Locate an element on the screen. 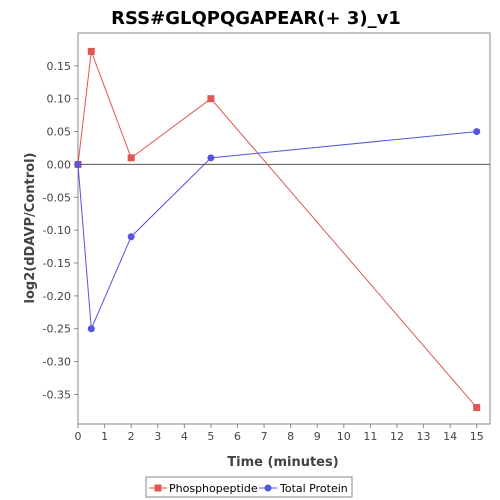 The image size is (500, 500). y-tick-label: 0.00 is located at coordinates (59, 164).